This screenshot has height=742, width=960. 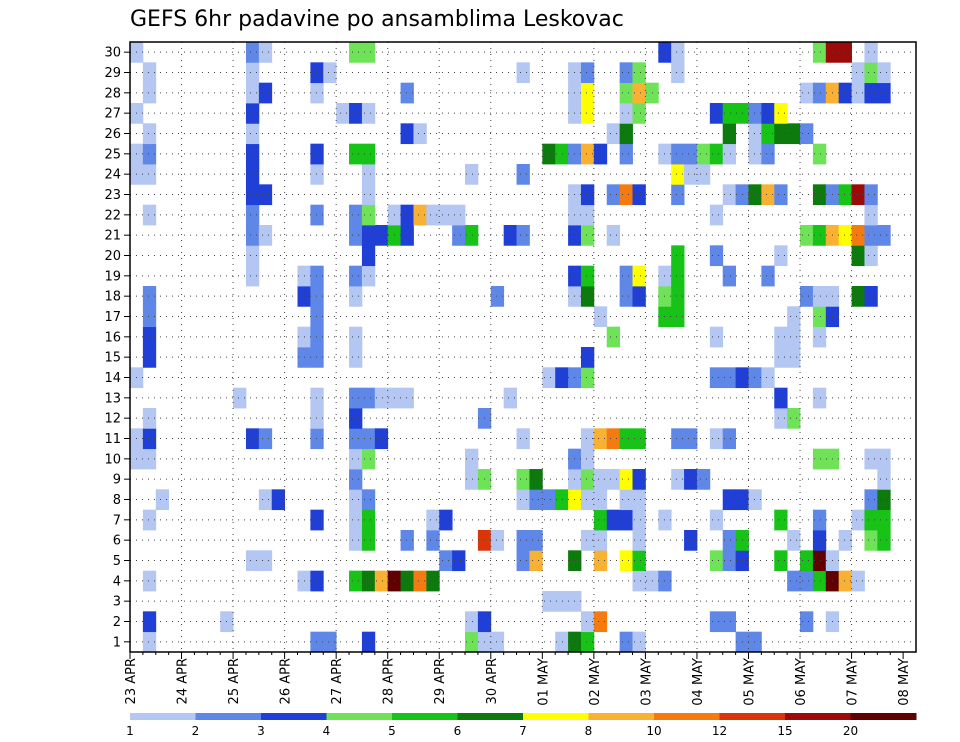 What do you see at coordinates (112, 53) in the screenshot?
I see `y-tick-label: 30` at bounding box center [112, 53].